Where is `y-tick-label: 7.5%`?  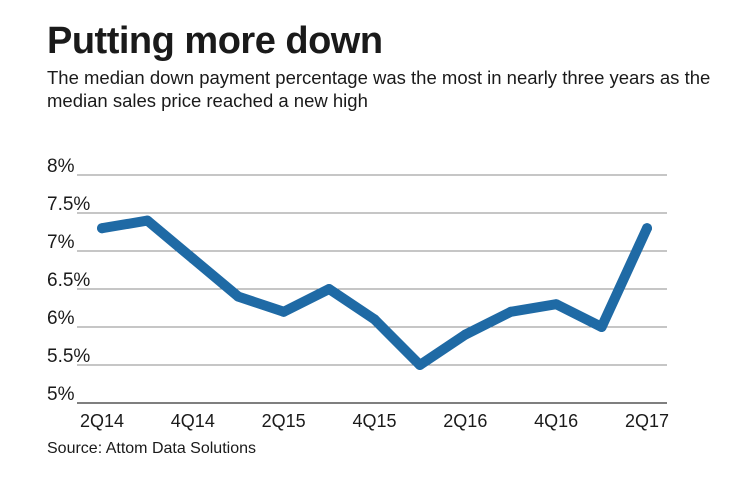
y-tick-label: 7.5% is located at coordinates (68, 204).